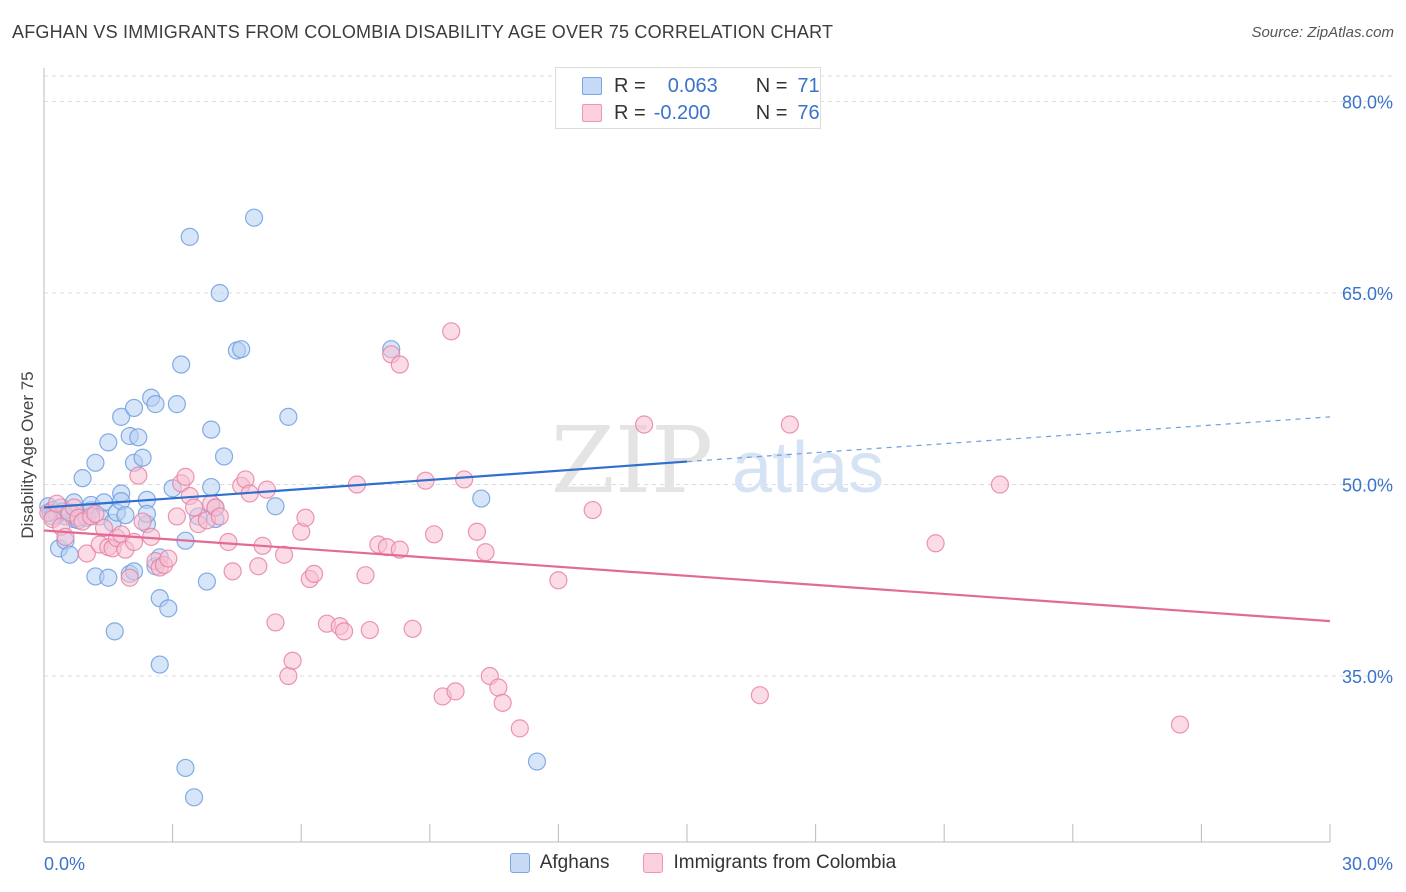 Image resolution: width=1406 pixels, height=892 pixels. I want to click on legend-n-label: N =, so click(771, 112).